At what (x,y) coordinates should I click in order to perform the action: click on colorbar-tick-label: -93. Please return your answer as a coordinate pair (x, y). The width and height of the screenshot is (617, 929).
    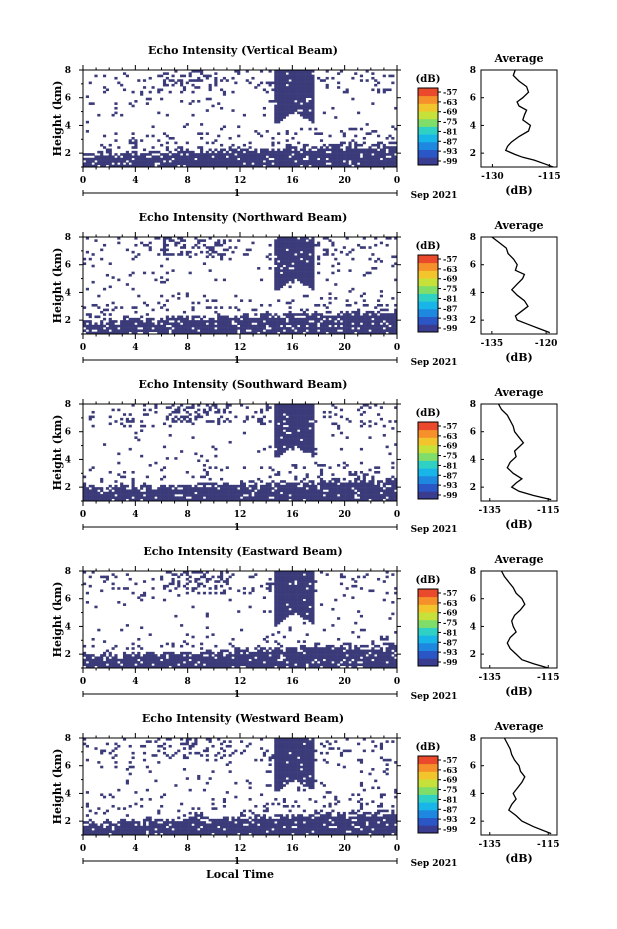
    Looking at the image, I should click on (450, 318).